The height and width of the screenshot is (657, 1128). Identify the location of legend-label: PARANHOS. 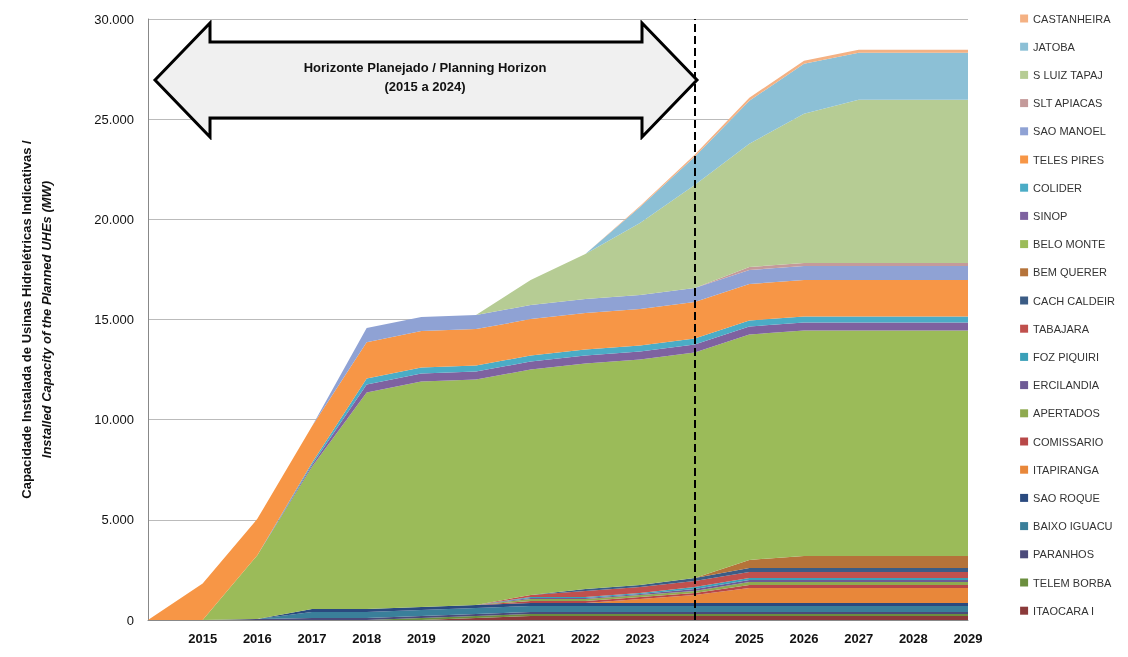
(1064, 554).